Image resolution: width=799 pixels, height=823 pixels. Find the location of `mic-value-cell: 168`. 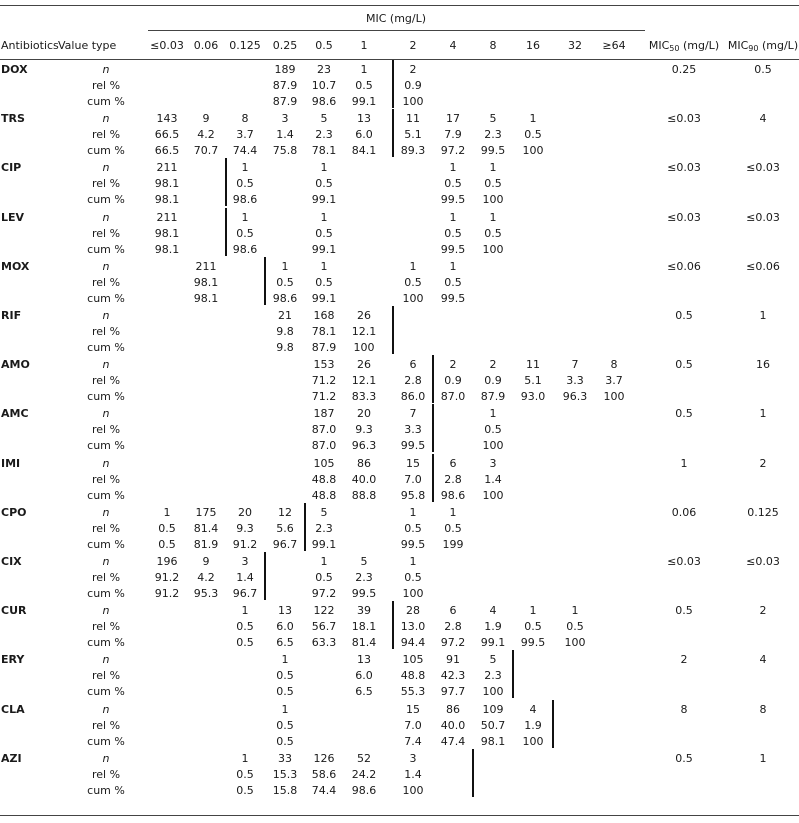

mic-value-cell: 168 is located at coordinates (324, 315).